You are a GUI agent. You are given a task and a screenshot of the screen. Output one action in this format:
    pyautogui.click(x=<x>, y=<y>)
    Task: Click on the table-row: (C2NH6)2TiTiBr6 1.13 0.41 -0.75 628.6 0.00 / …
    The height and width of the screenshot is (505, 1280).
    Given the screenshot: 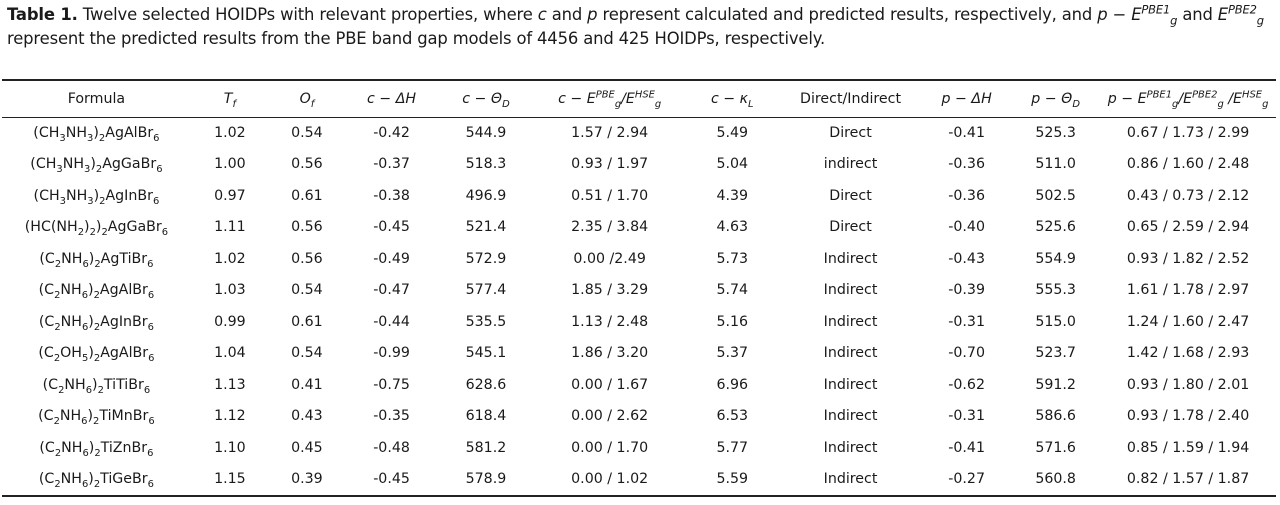 What is the action you would take?
    pyautogui.click(x=639, y=385)
    